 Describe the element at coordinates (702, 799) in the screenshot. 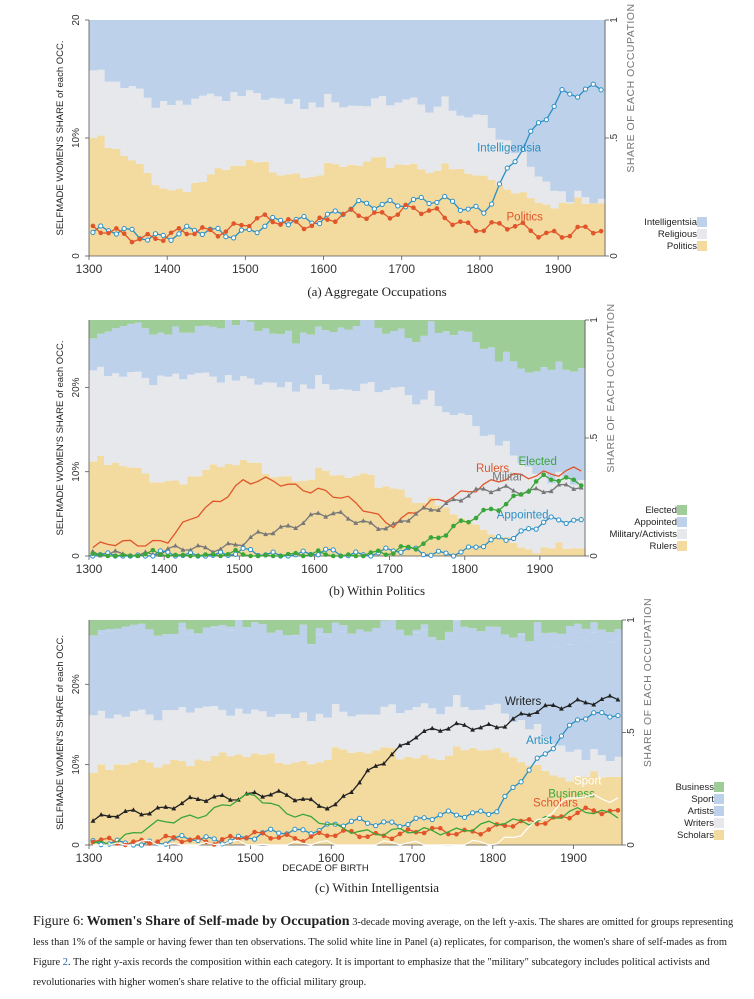

I see `legend-label: Sport` at that location.